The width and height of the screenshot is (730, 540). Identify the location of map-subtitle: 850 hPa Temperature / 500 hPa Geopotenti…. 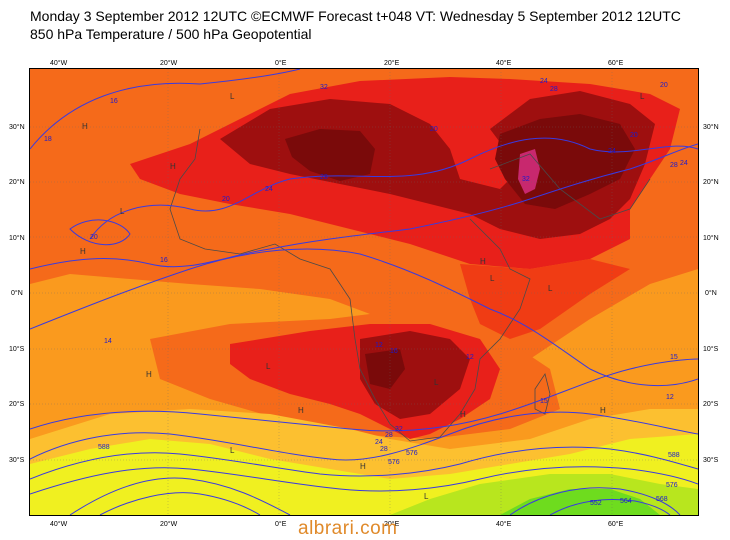
(171, 34).